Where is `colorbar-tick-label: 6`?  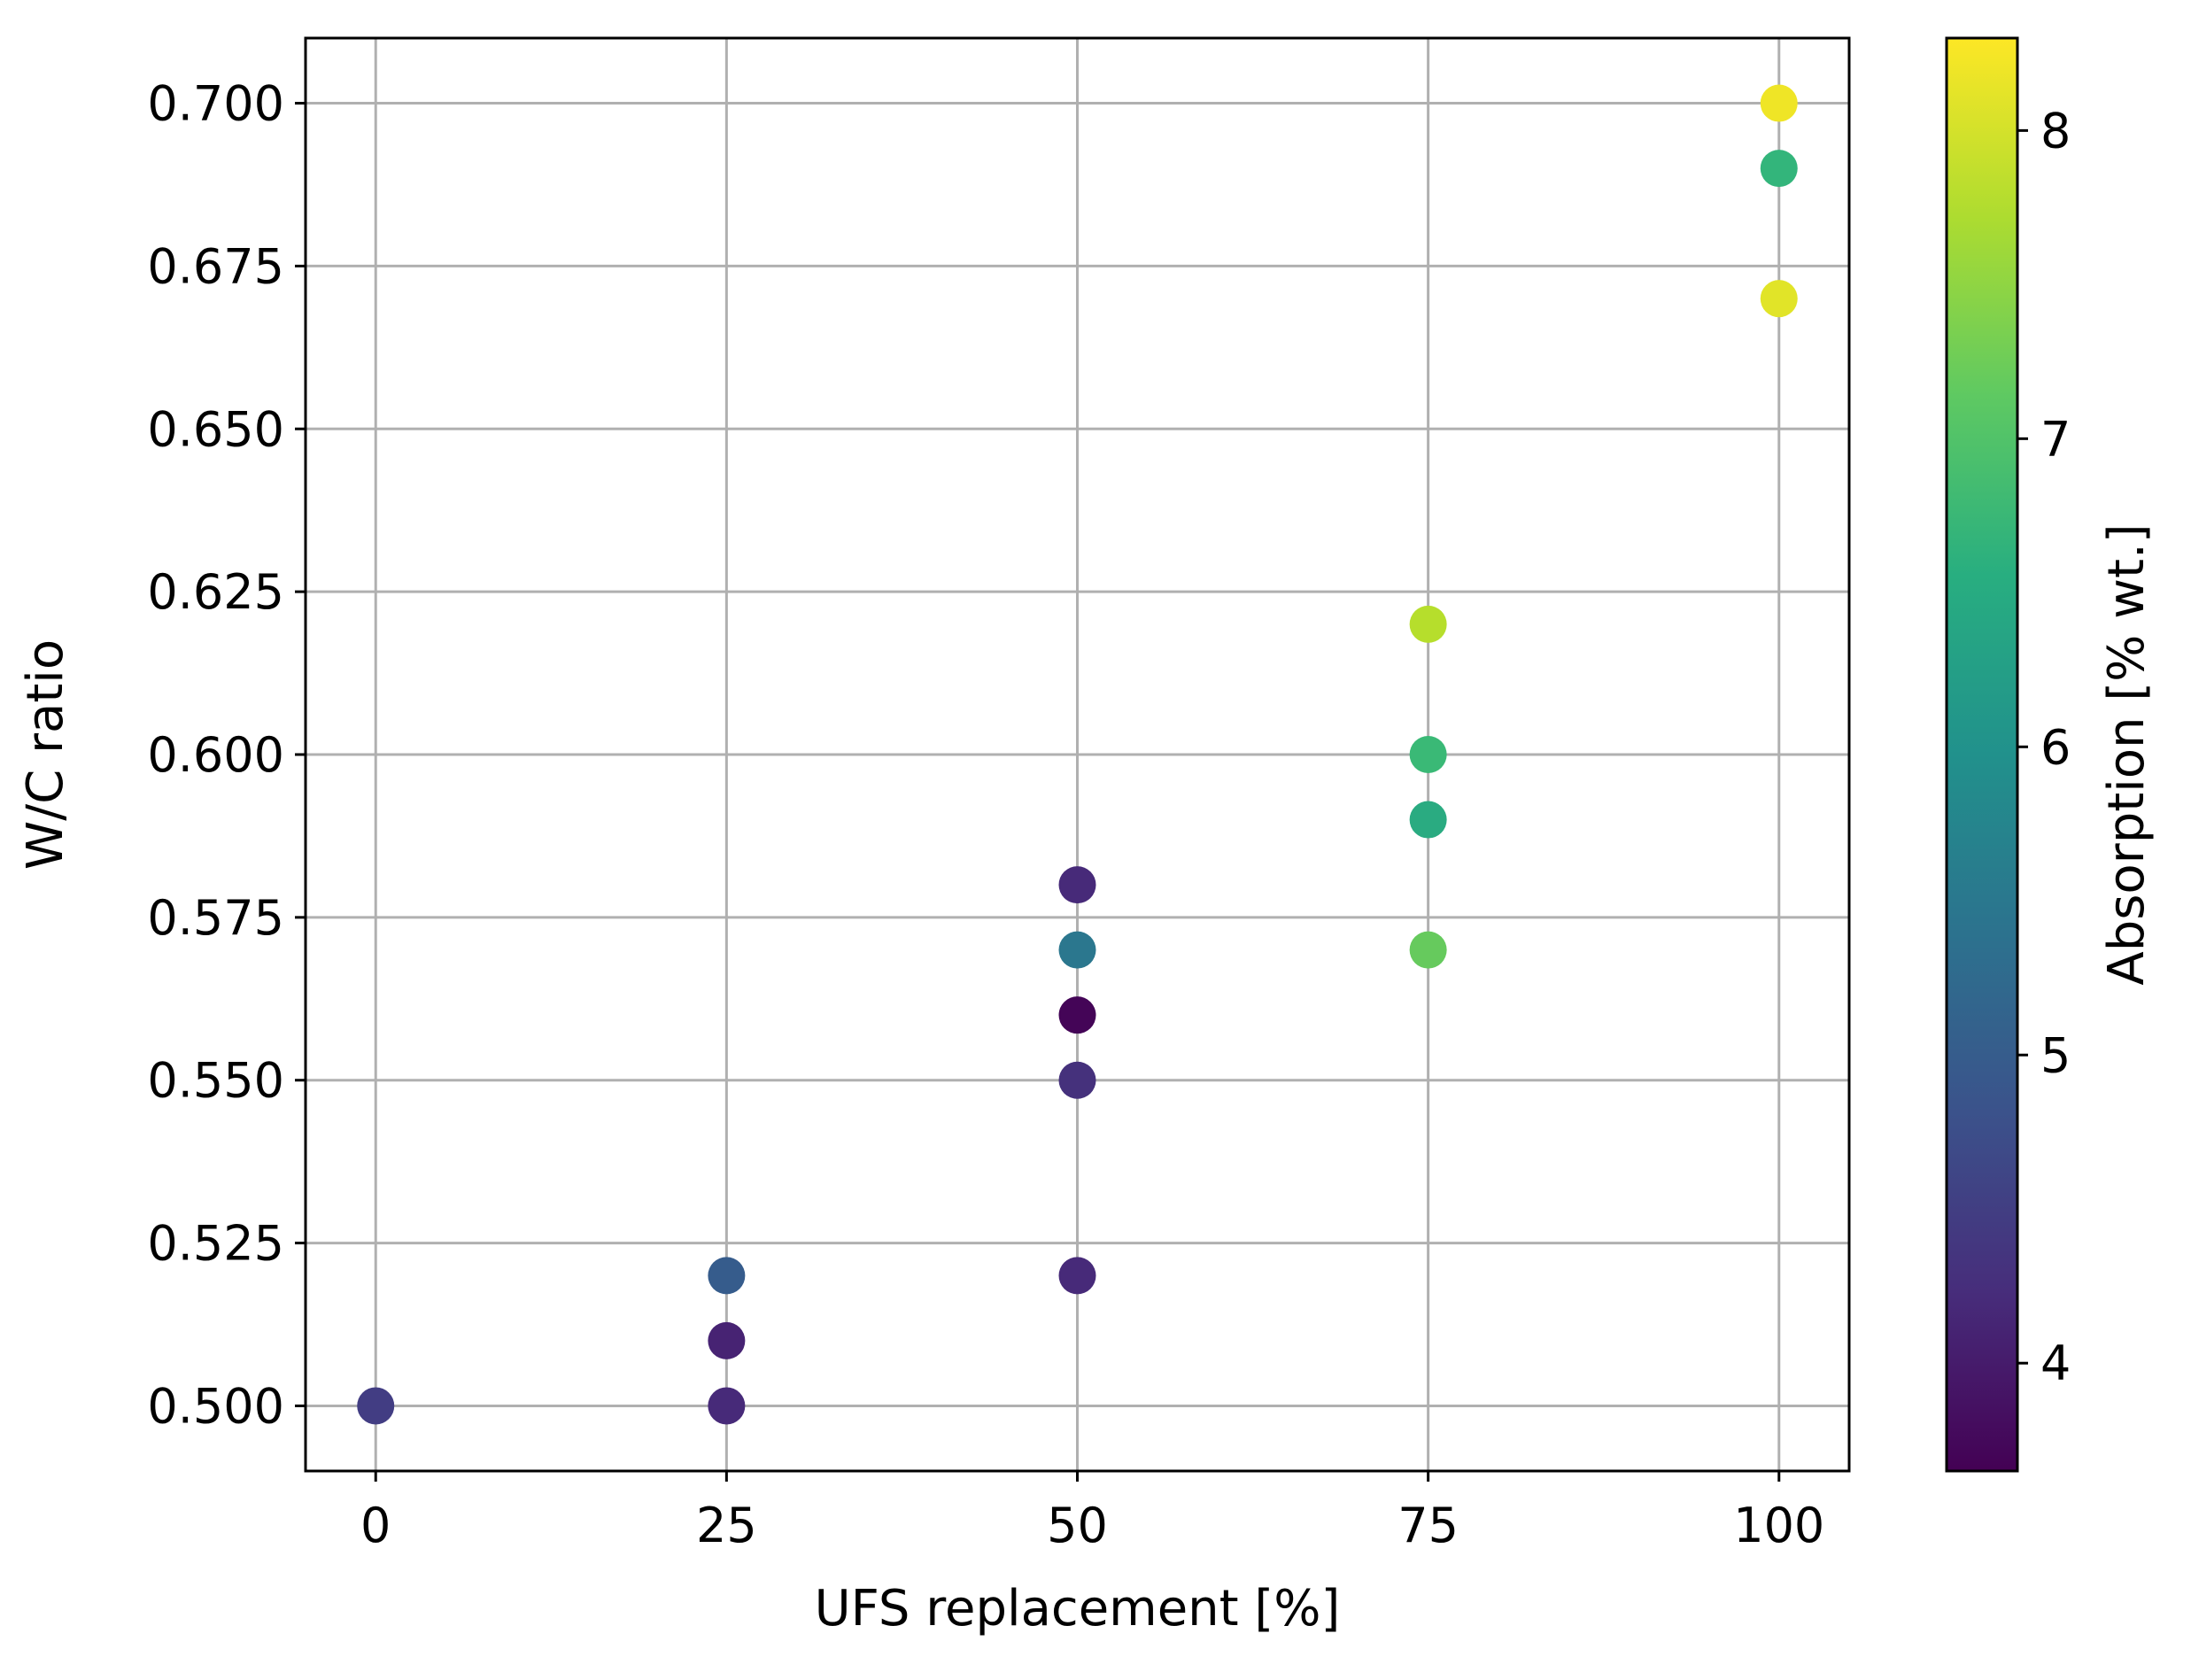
colorbar-tick-label: 6 is located at coordinates (2055, 747).